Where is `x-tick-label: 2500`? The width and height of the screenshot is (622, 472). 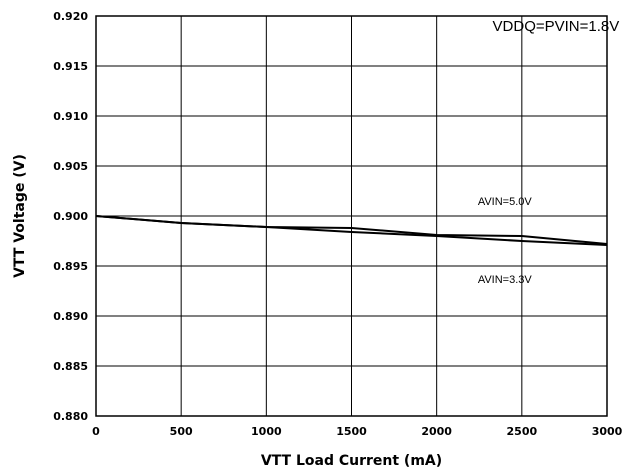 x-tick-label: 2500 is located at coordinates (522, 431).